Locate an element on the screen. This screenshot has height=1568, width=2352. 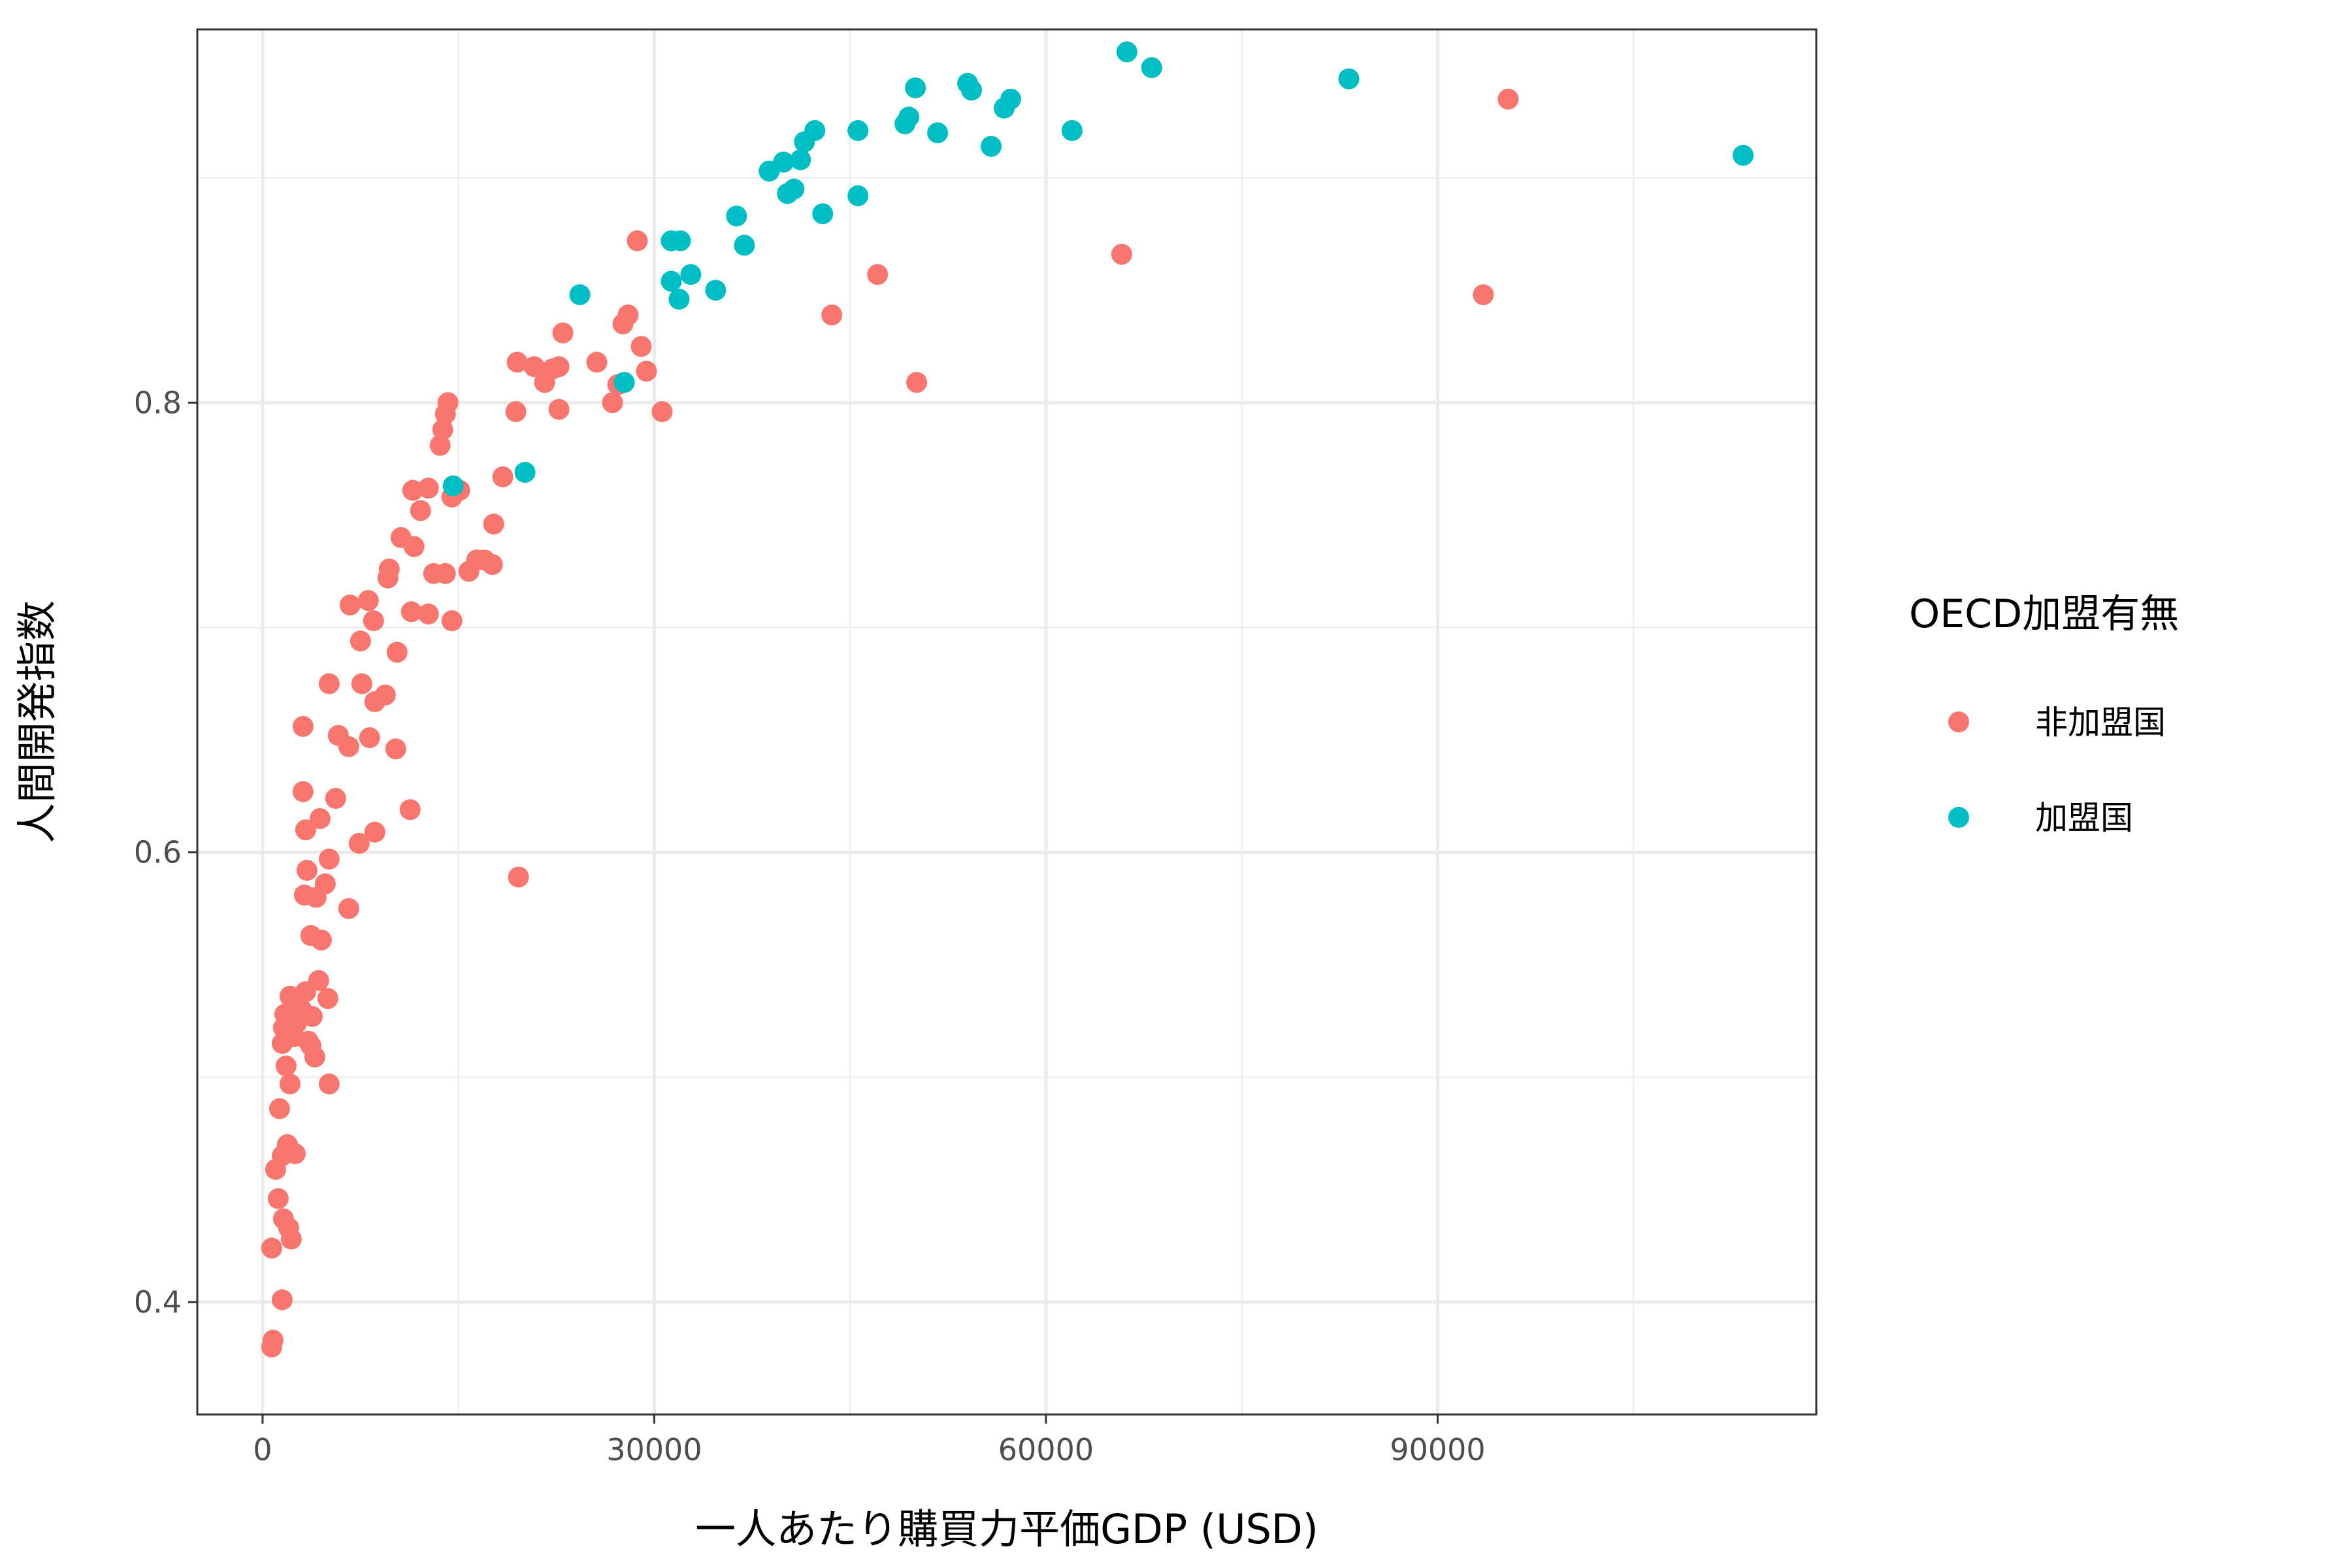
legend-label: 非加盟国 is located at coordinates (2100, 723).